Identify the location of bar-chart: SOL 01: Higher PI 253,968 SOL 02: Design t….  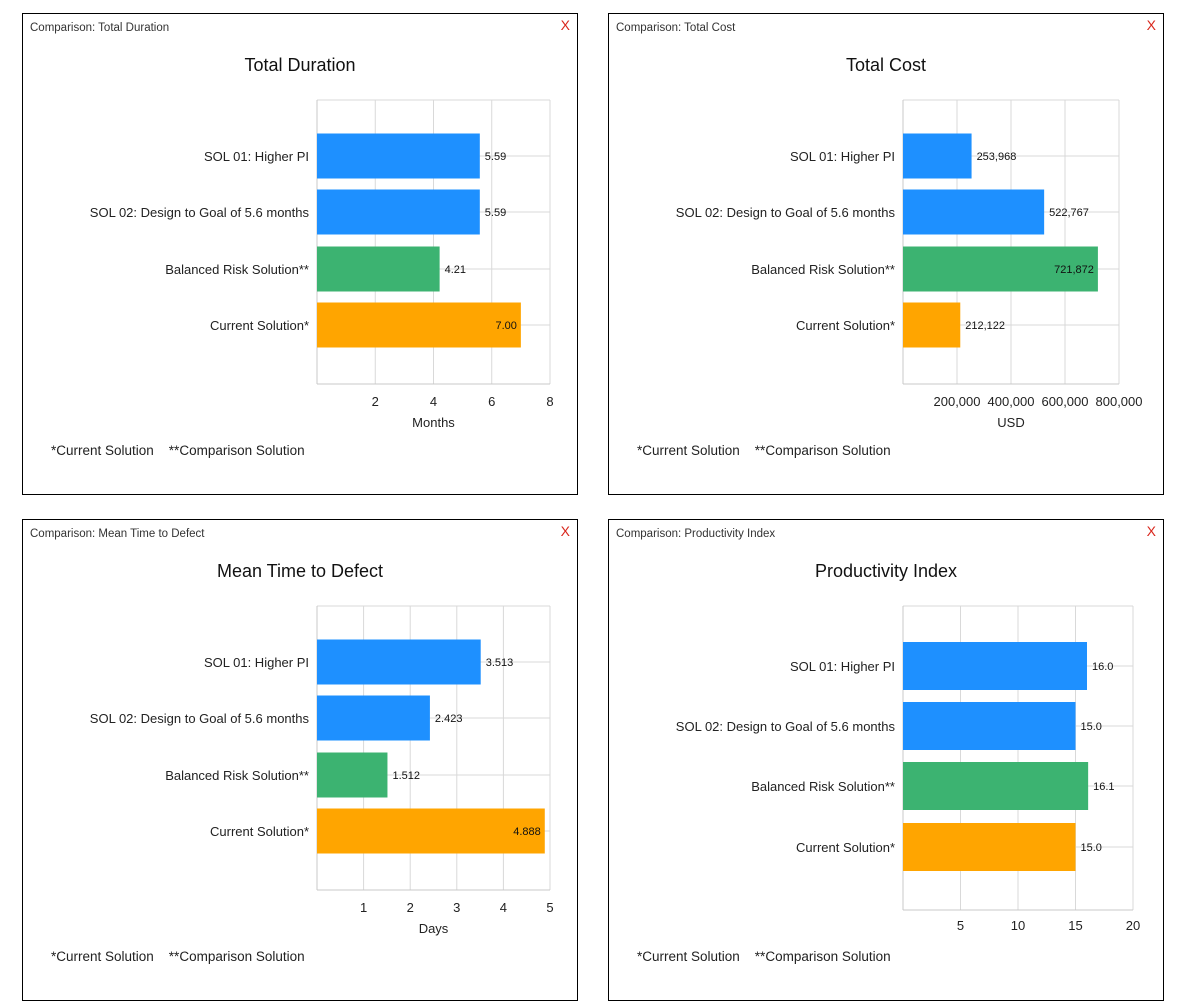
(909, 264).